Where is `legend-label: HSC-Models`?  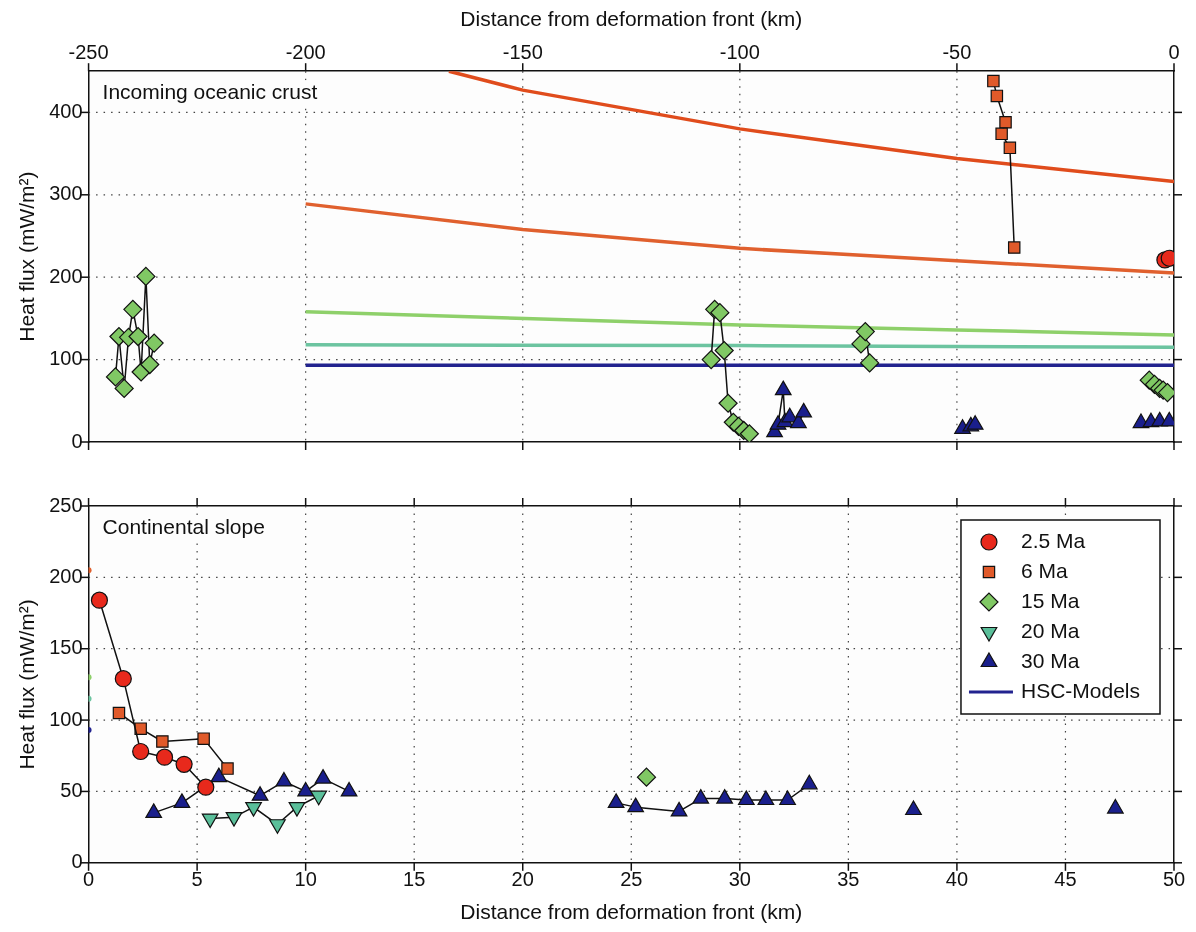
legend-label: HSC-Models is located at coordinates (1080, 690).